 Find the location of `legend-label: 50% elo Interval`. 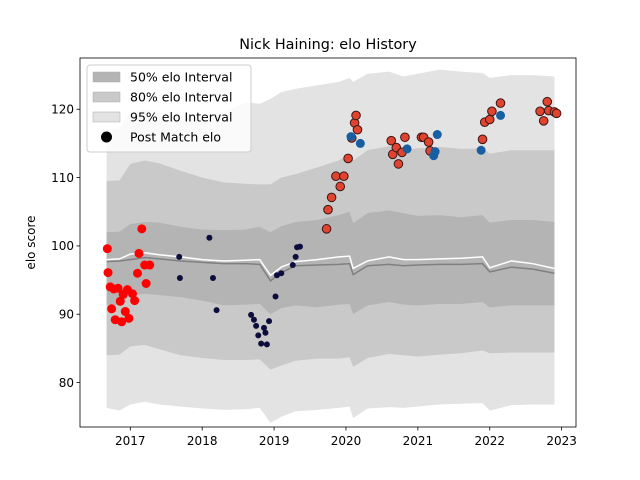

legend-label: 50% elo Interval is located at coordinates (181, 77).